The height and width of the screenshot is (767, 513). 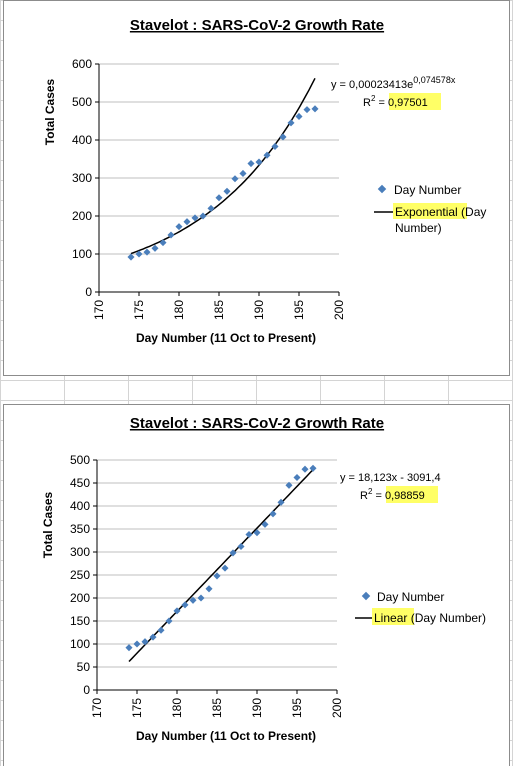 I want to click on y-tick-label: 50, so click(x=84, y=667).